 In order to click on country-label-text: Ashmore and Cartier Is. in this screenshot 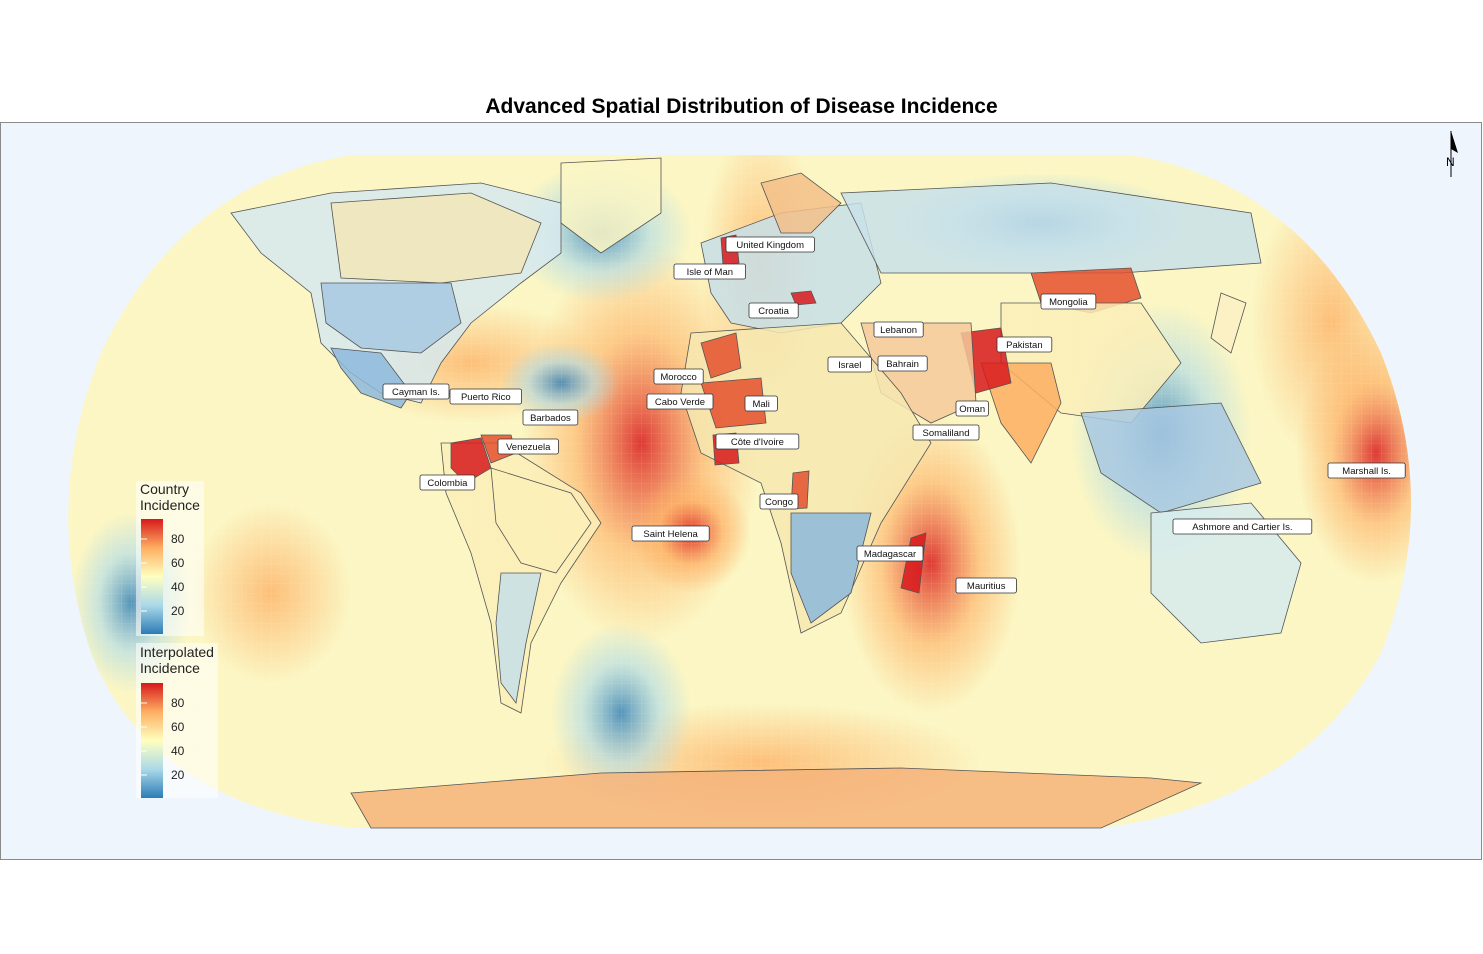, I will do `click(1242, 527)`.